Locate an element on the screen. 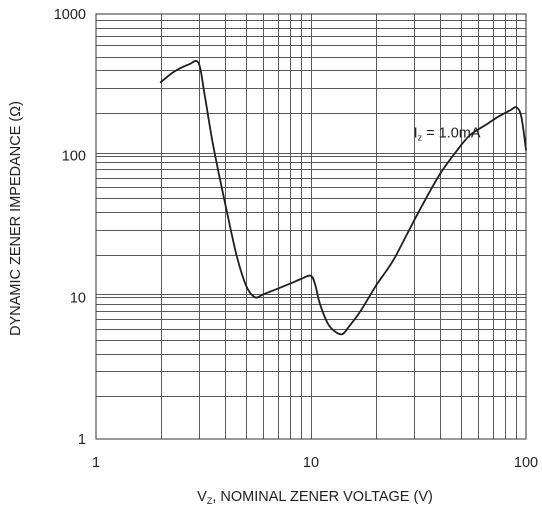  x-tick-label: 100 is located at coordinates (526, 463).